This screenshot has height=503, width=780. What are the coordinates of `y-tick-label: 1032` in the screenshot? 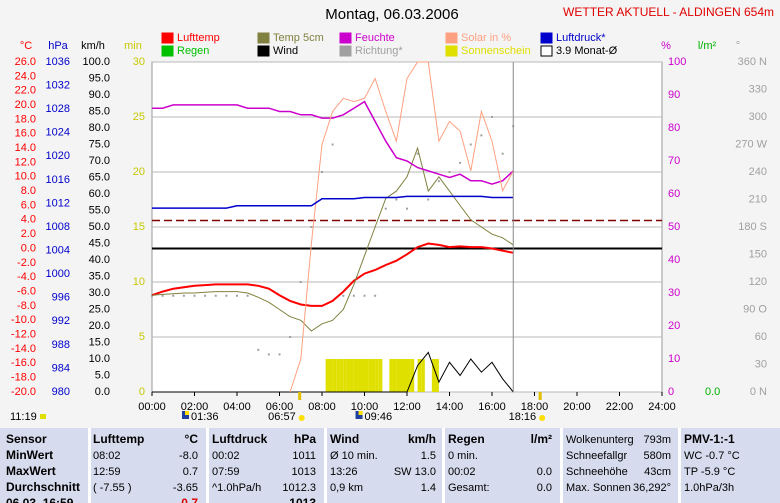 It's located at (58, 85).